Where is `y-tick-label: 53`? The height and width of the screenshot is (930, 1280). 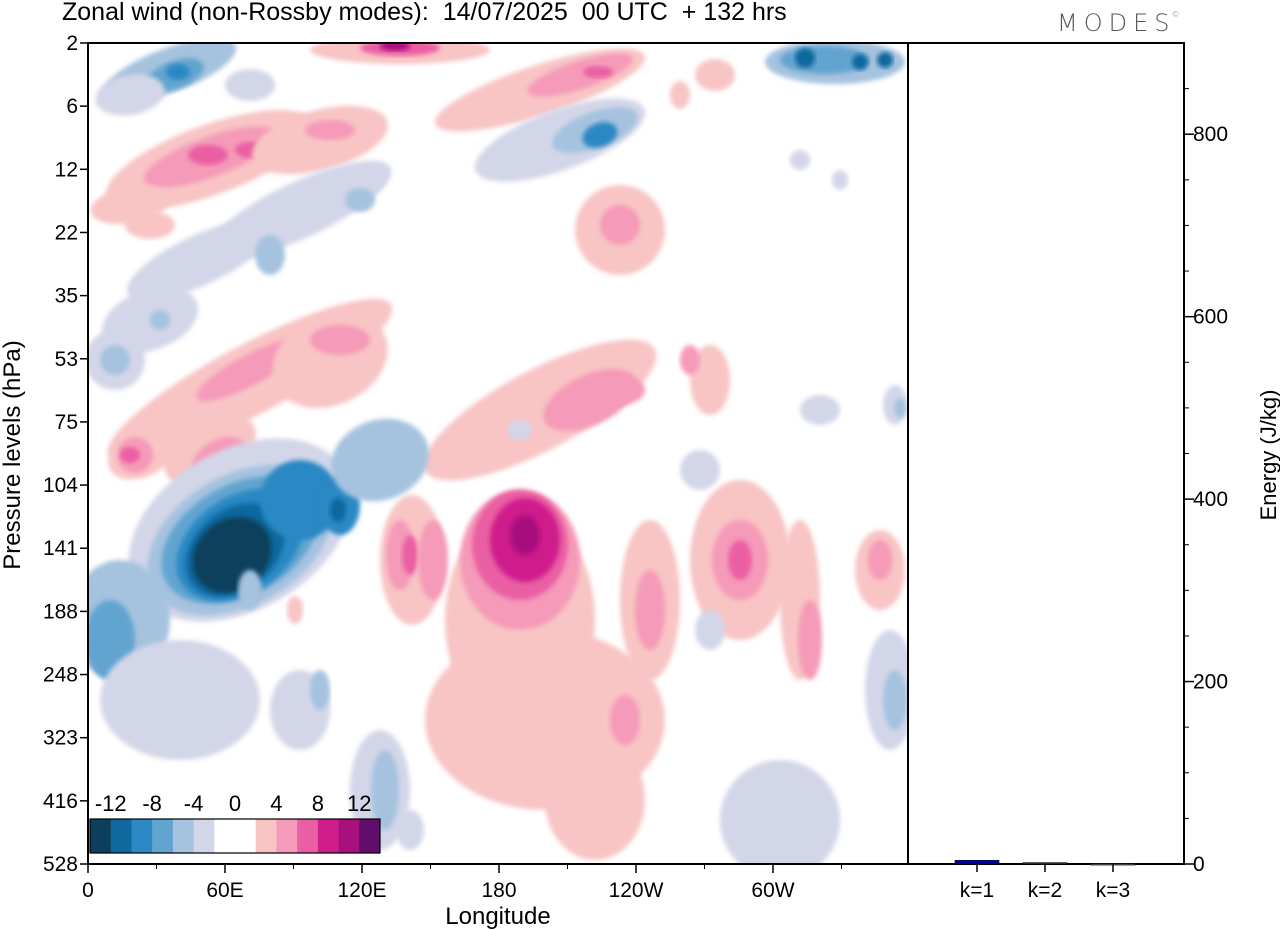
y-tick-label: 53 is located at coordinates (66, 359).